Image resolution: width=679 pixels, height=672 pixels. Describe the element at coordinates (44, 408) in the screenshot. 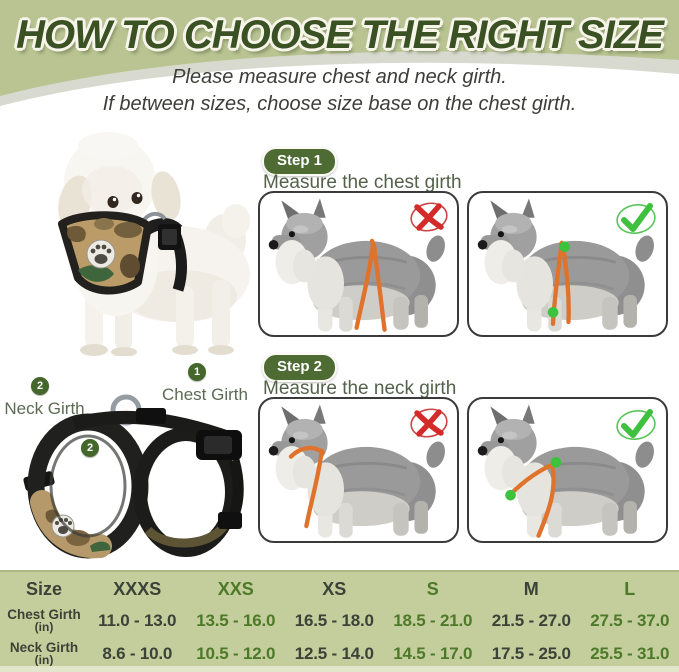

I see `callout-neck-label: Neck Girth` at that location.